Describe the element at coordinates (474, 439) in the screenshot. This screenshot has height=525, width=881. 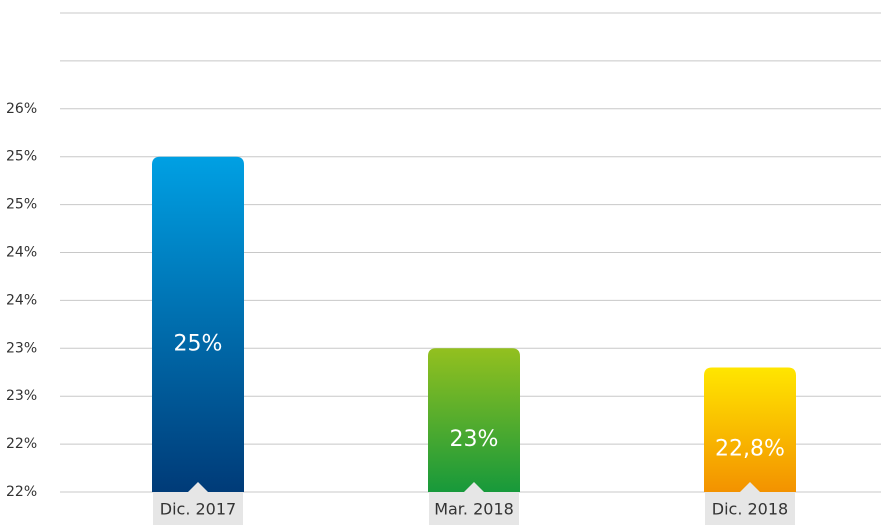
I see `value-label: 23%` at that location.